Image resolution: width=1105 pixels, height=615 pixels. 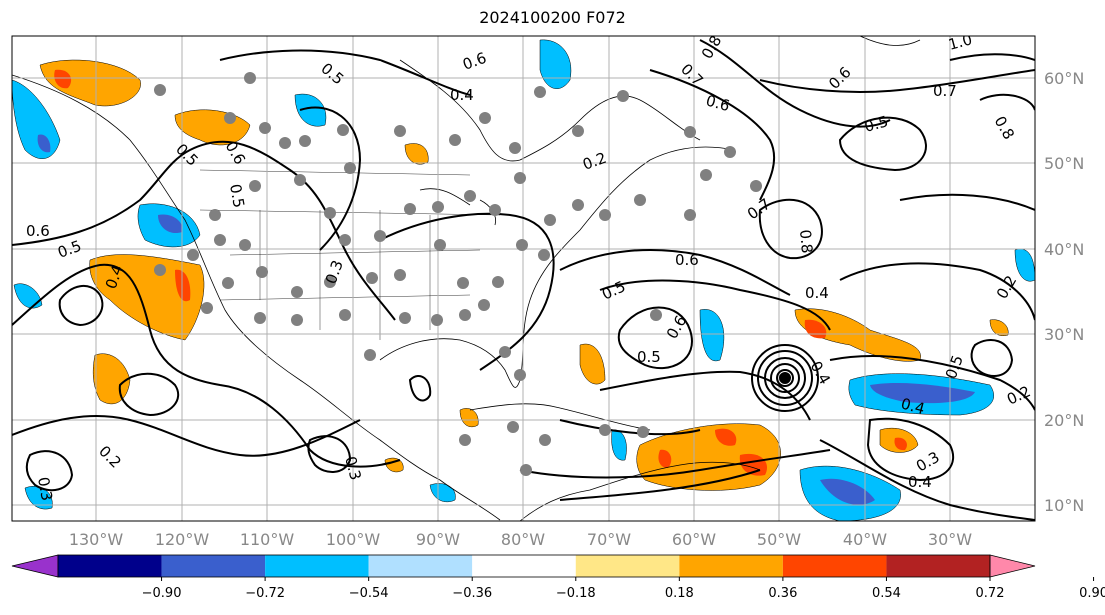 What do you see at coordinates (267, 539) in the screenshot?
I see `lon-label: 110°W` at bounding box center [267, 539].